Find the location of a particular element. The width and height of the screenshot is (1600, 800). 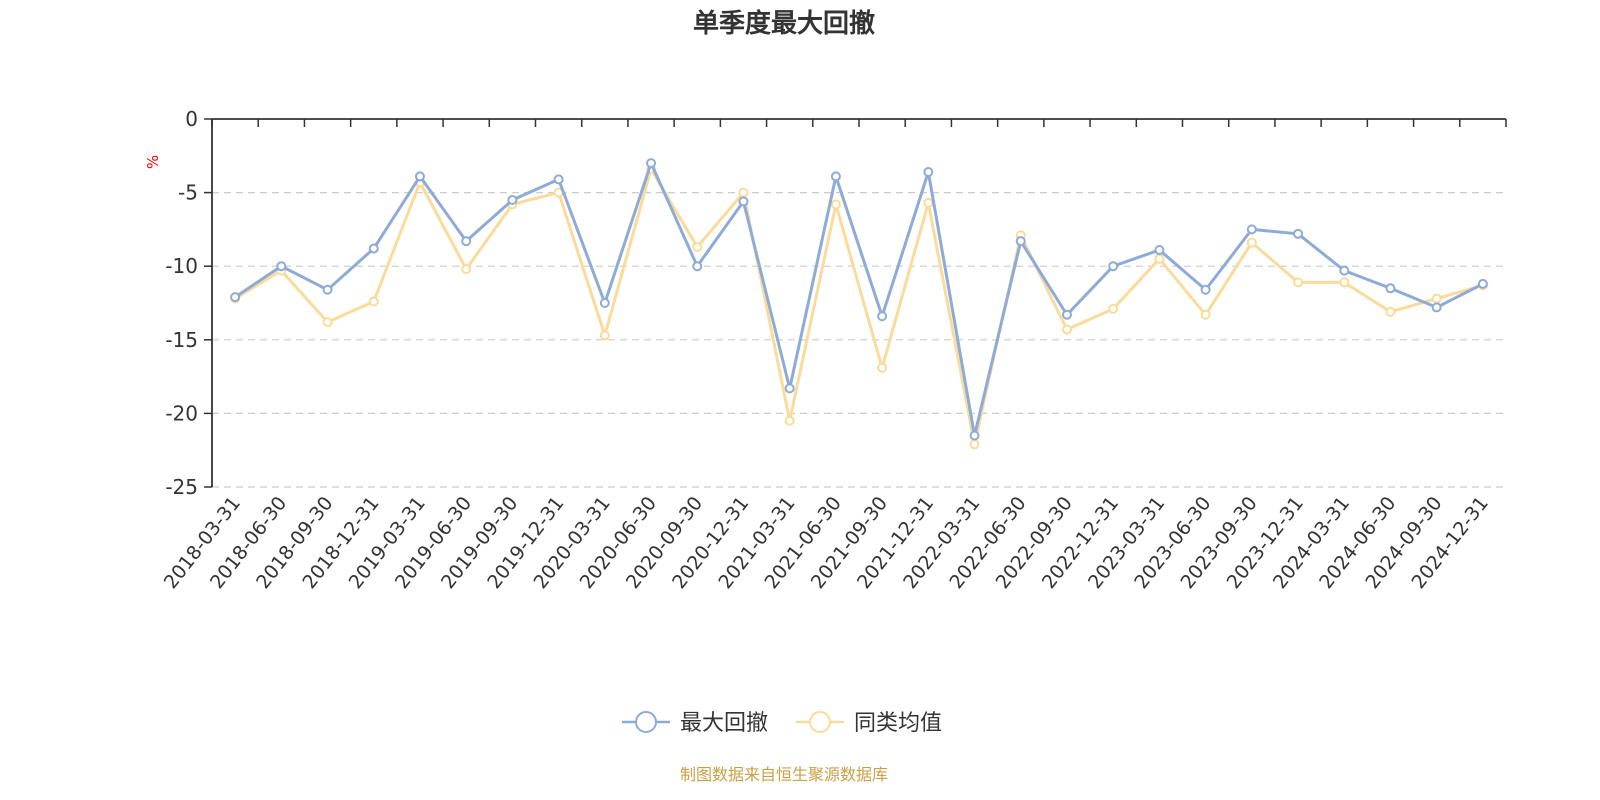

legend-item: 最大回撤 is located at coordinates (695, 723).